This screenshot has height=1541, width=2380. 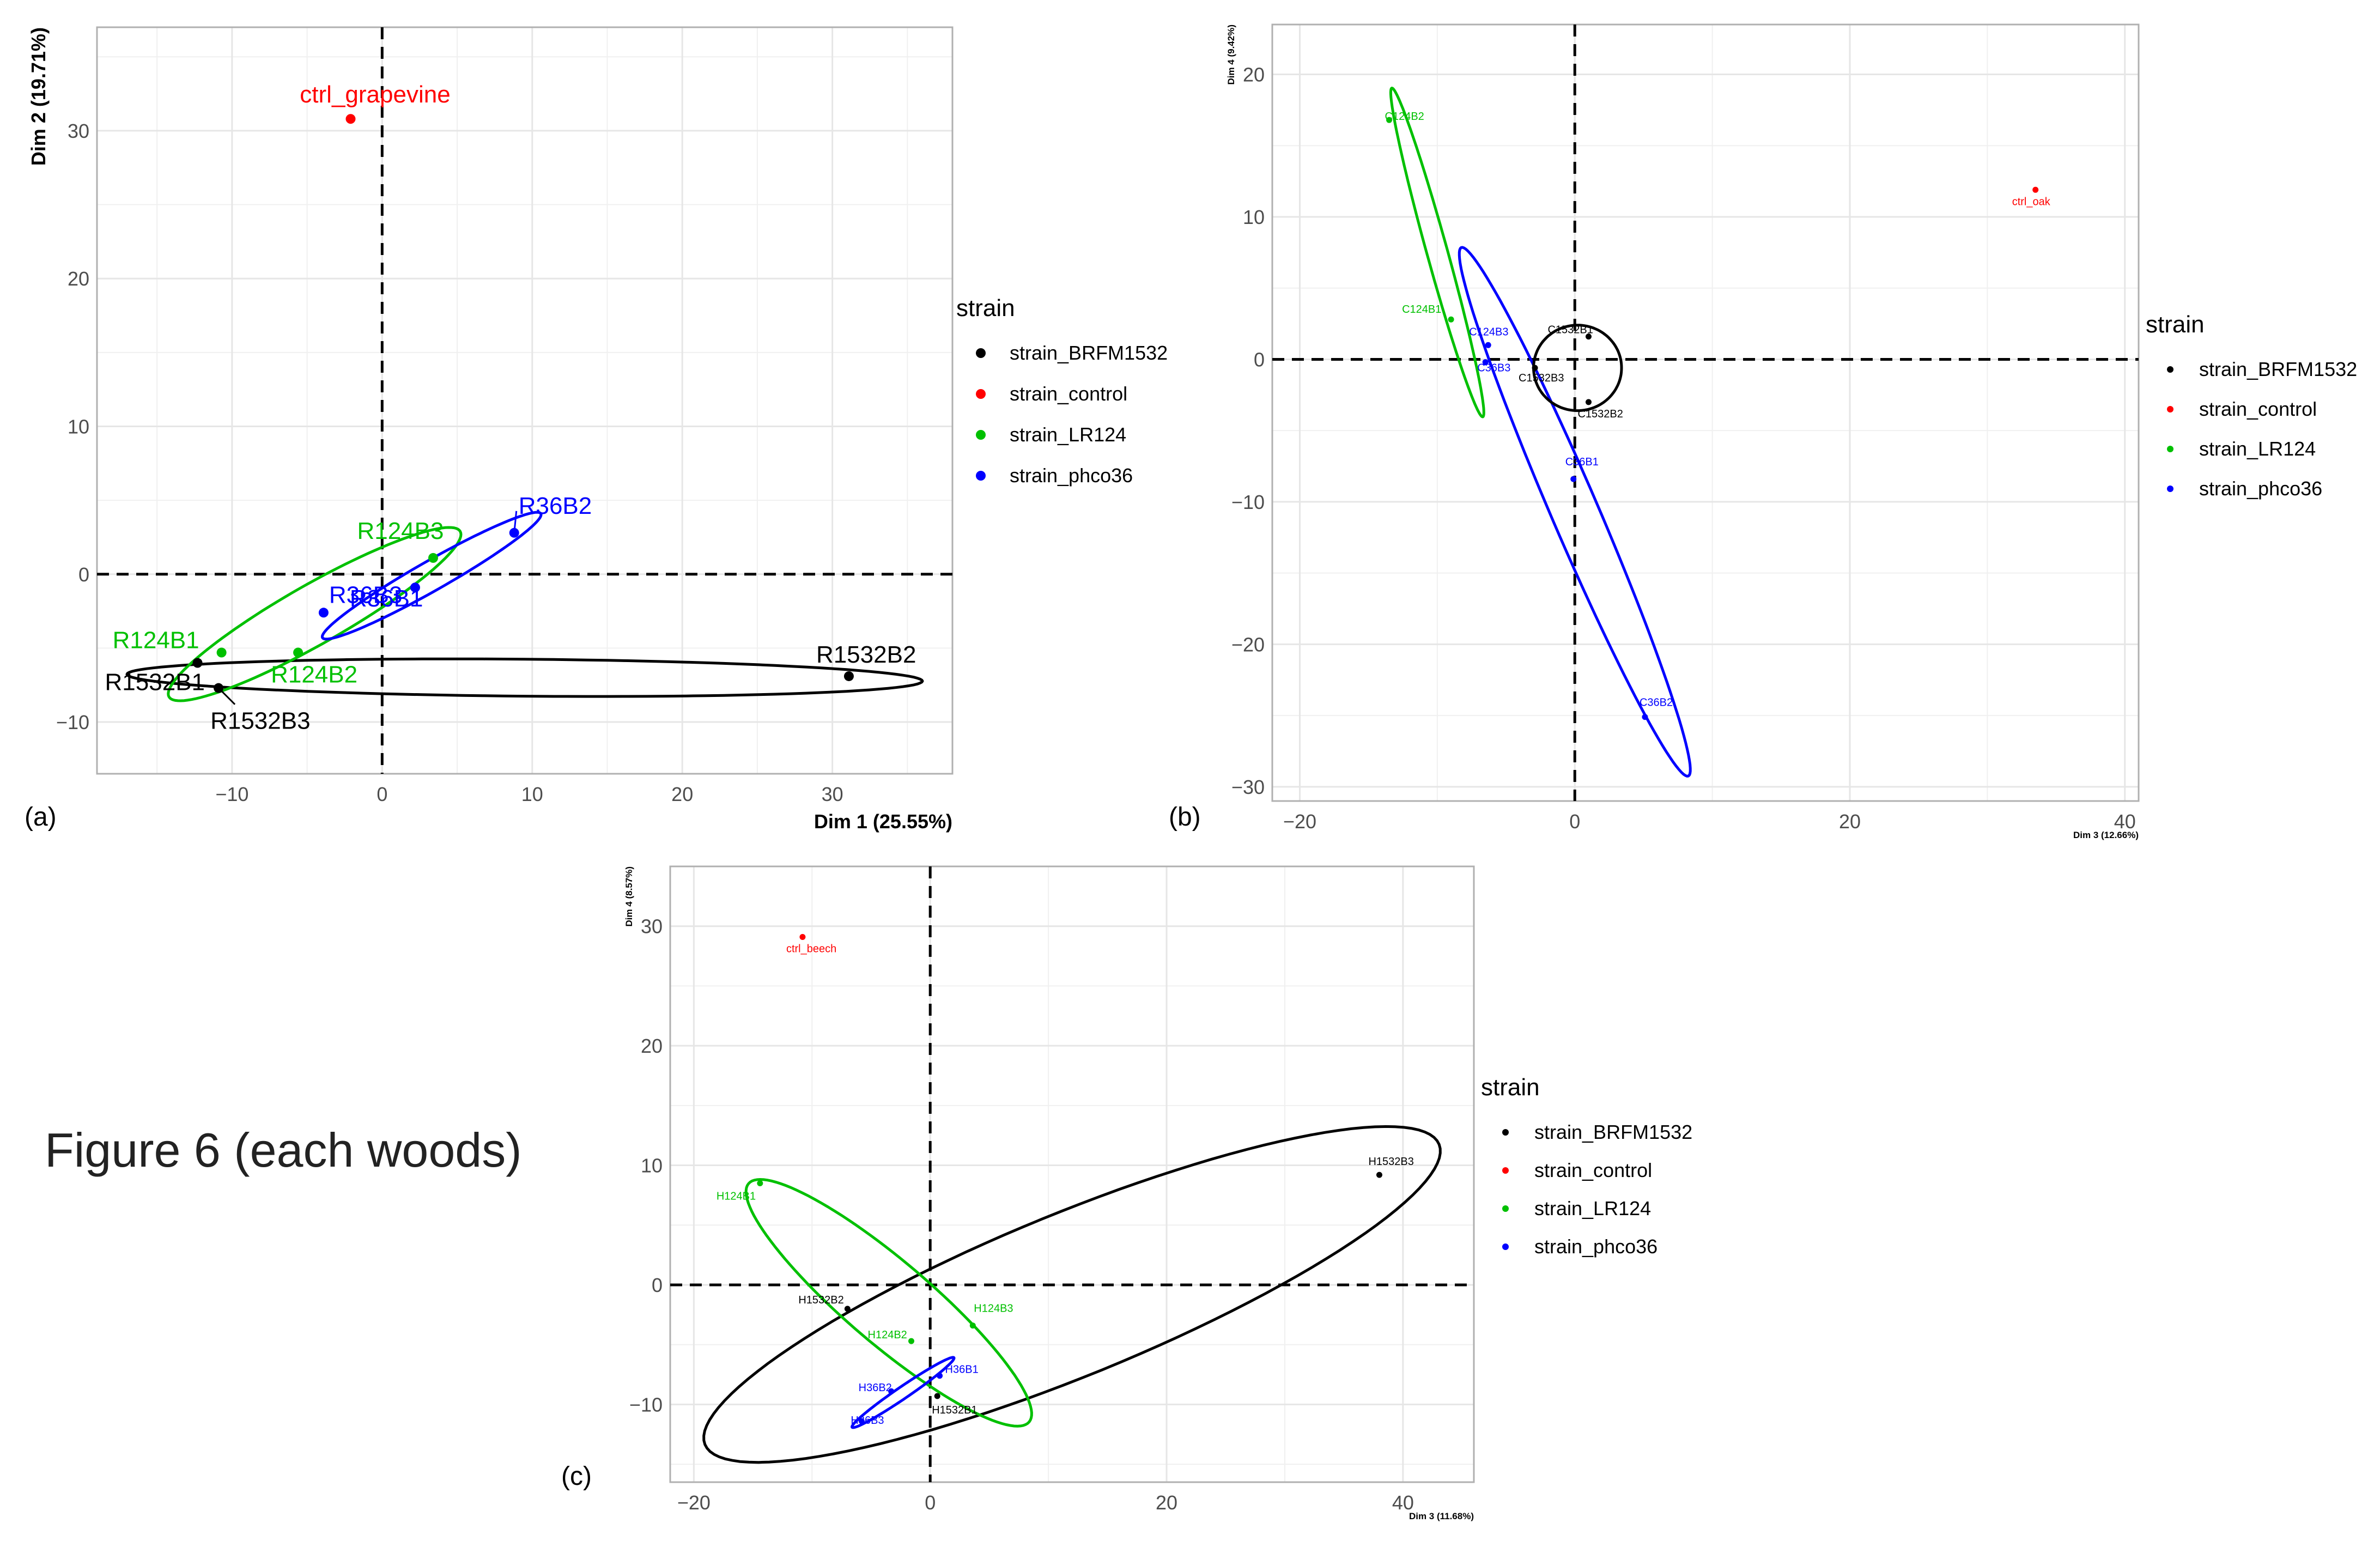 What do you see at coordinates (314, 675) in the screenshot?
I see `point-label: R124B2` at bounding box center [314, 675].